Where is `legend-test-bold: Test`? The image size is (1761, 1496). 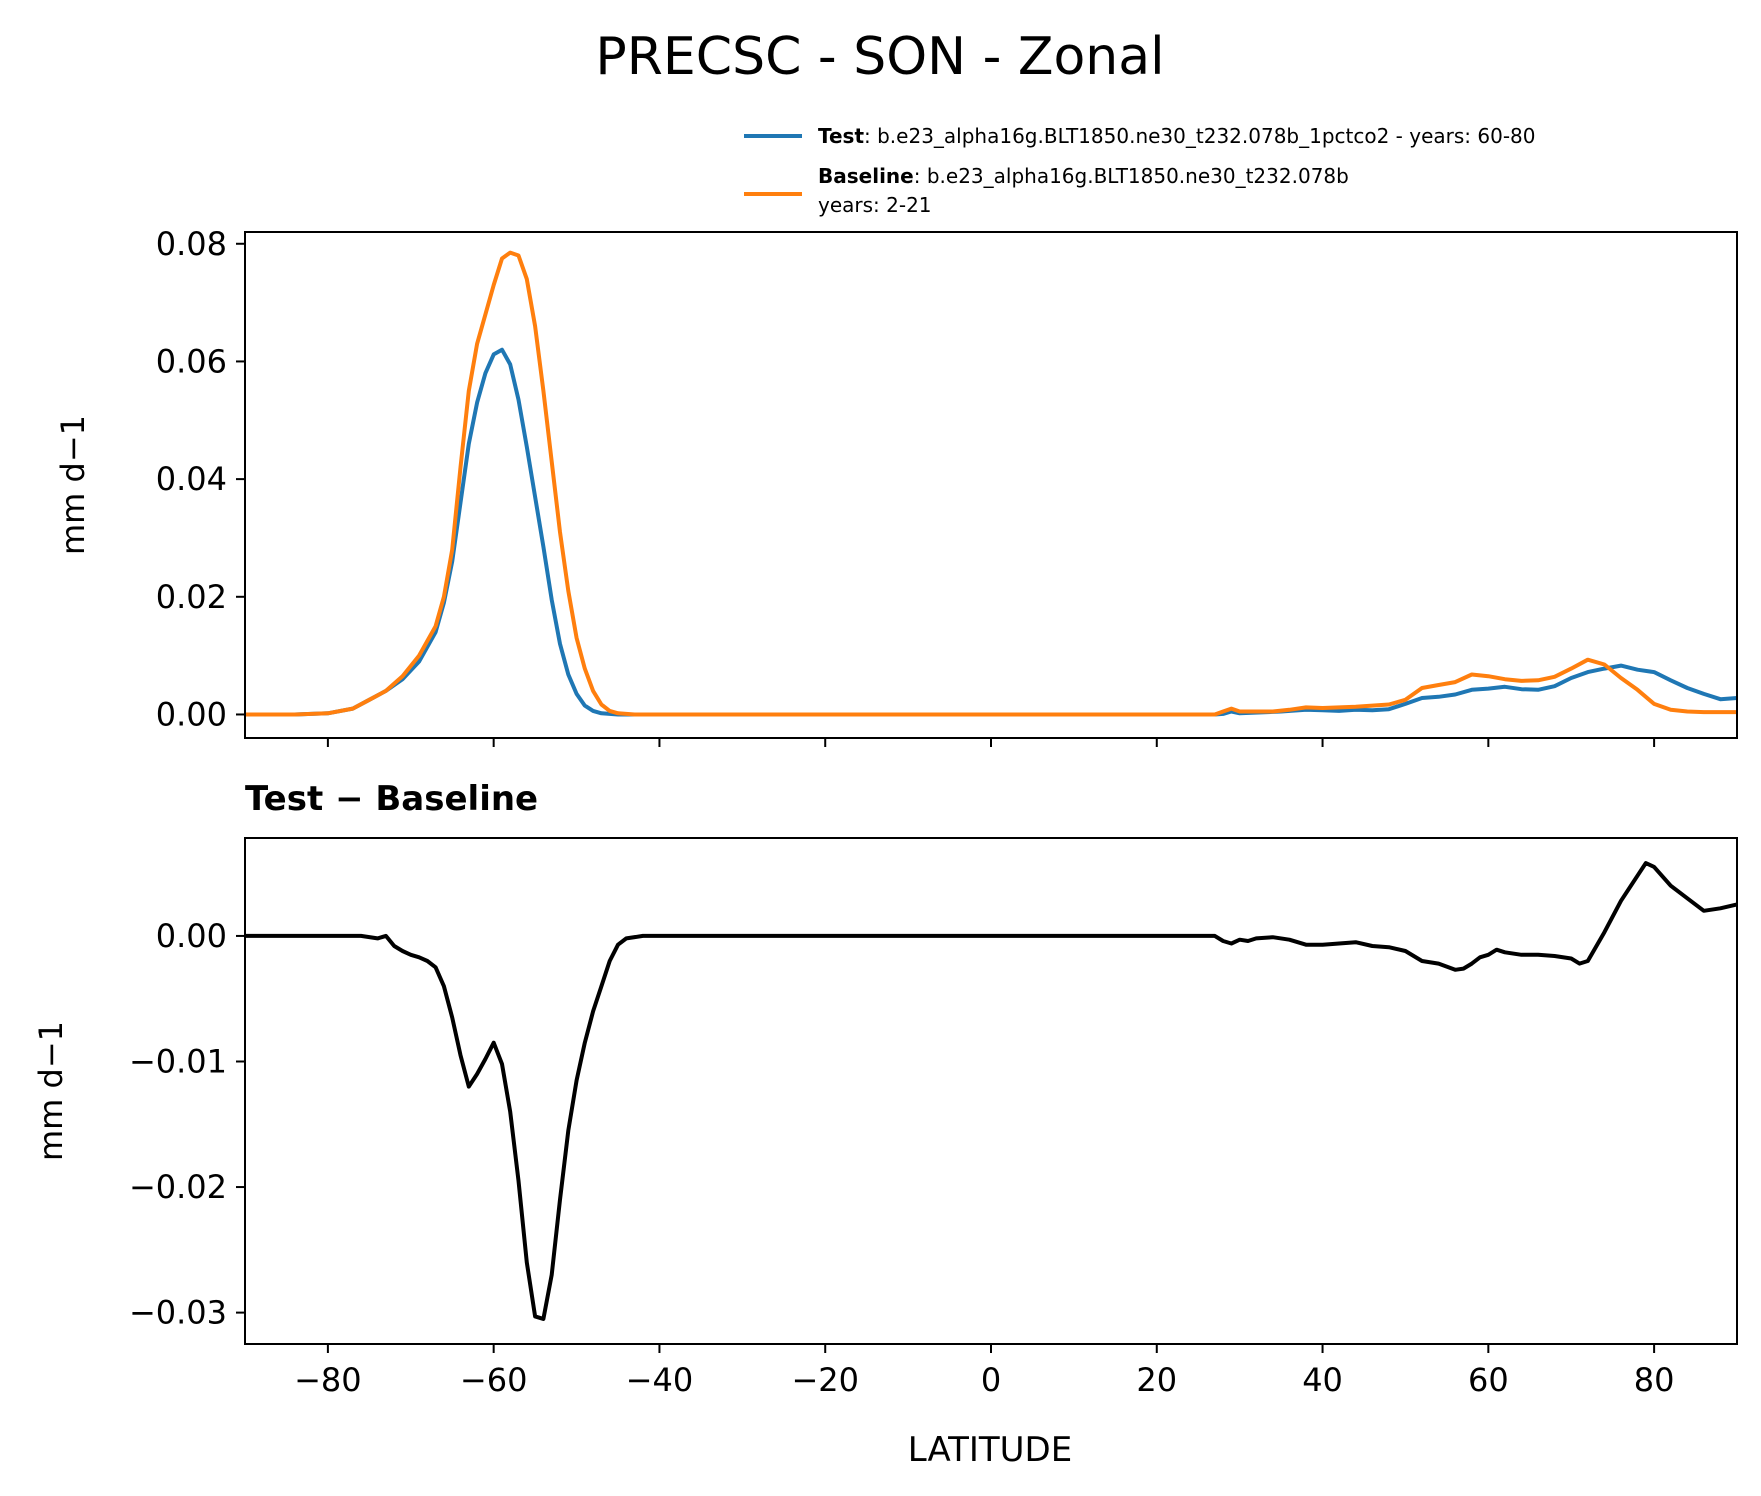 legend-test-bold: Test is located at coordinates (841, 136).